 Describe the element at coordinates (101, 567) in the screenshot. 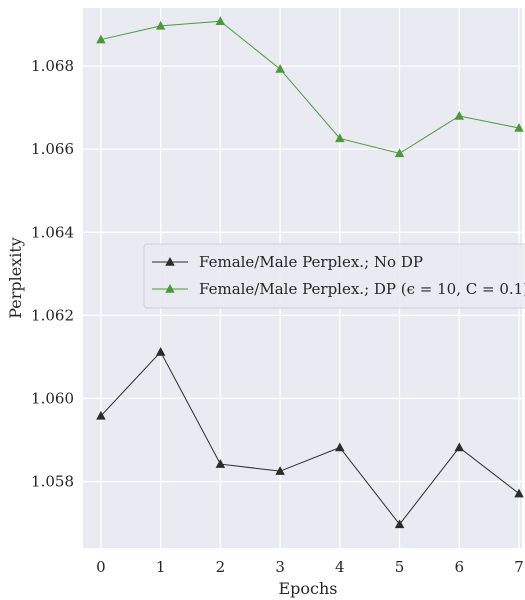

I see `x-tick-label: 0` at that location.